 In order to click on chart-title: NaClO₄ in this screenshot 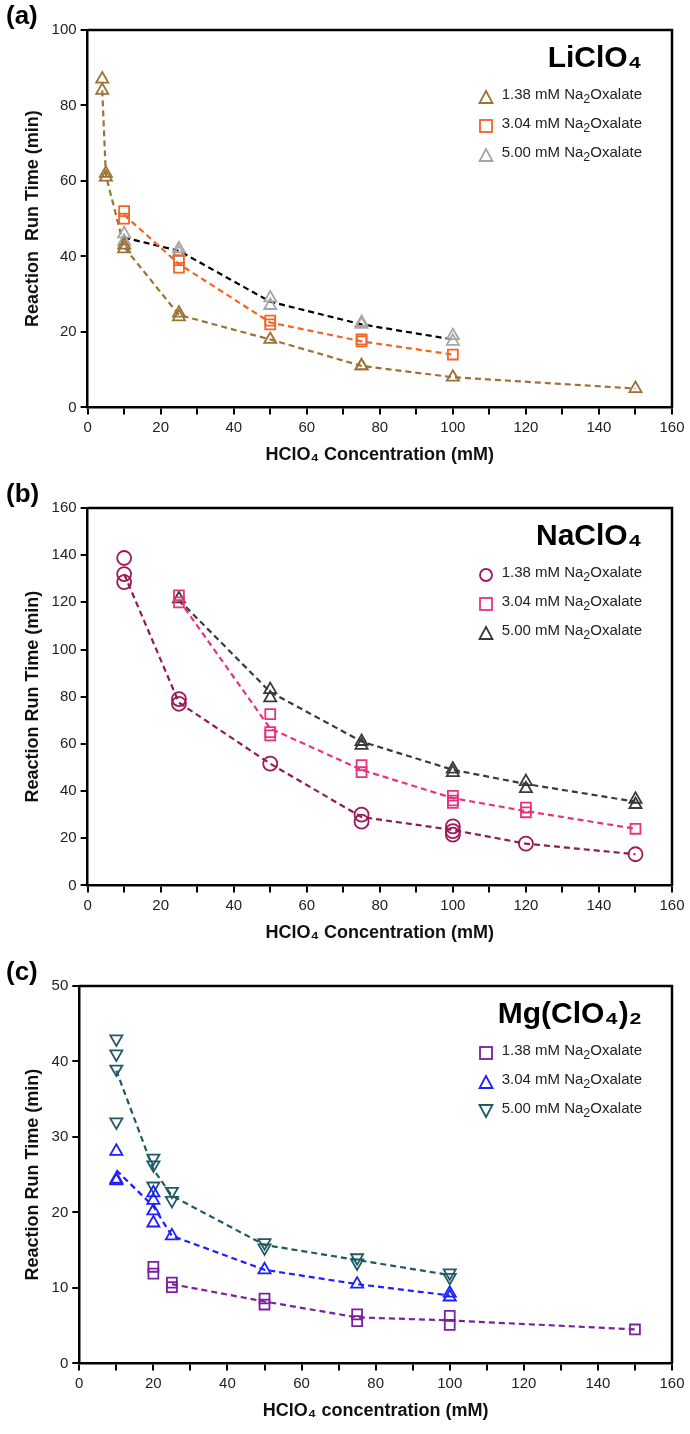, I will do `click(589, 535)`.